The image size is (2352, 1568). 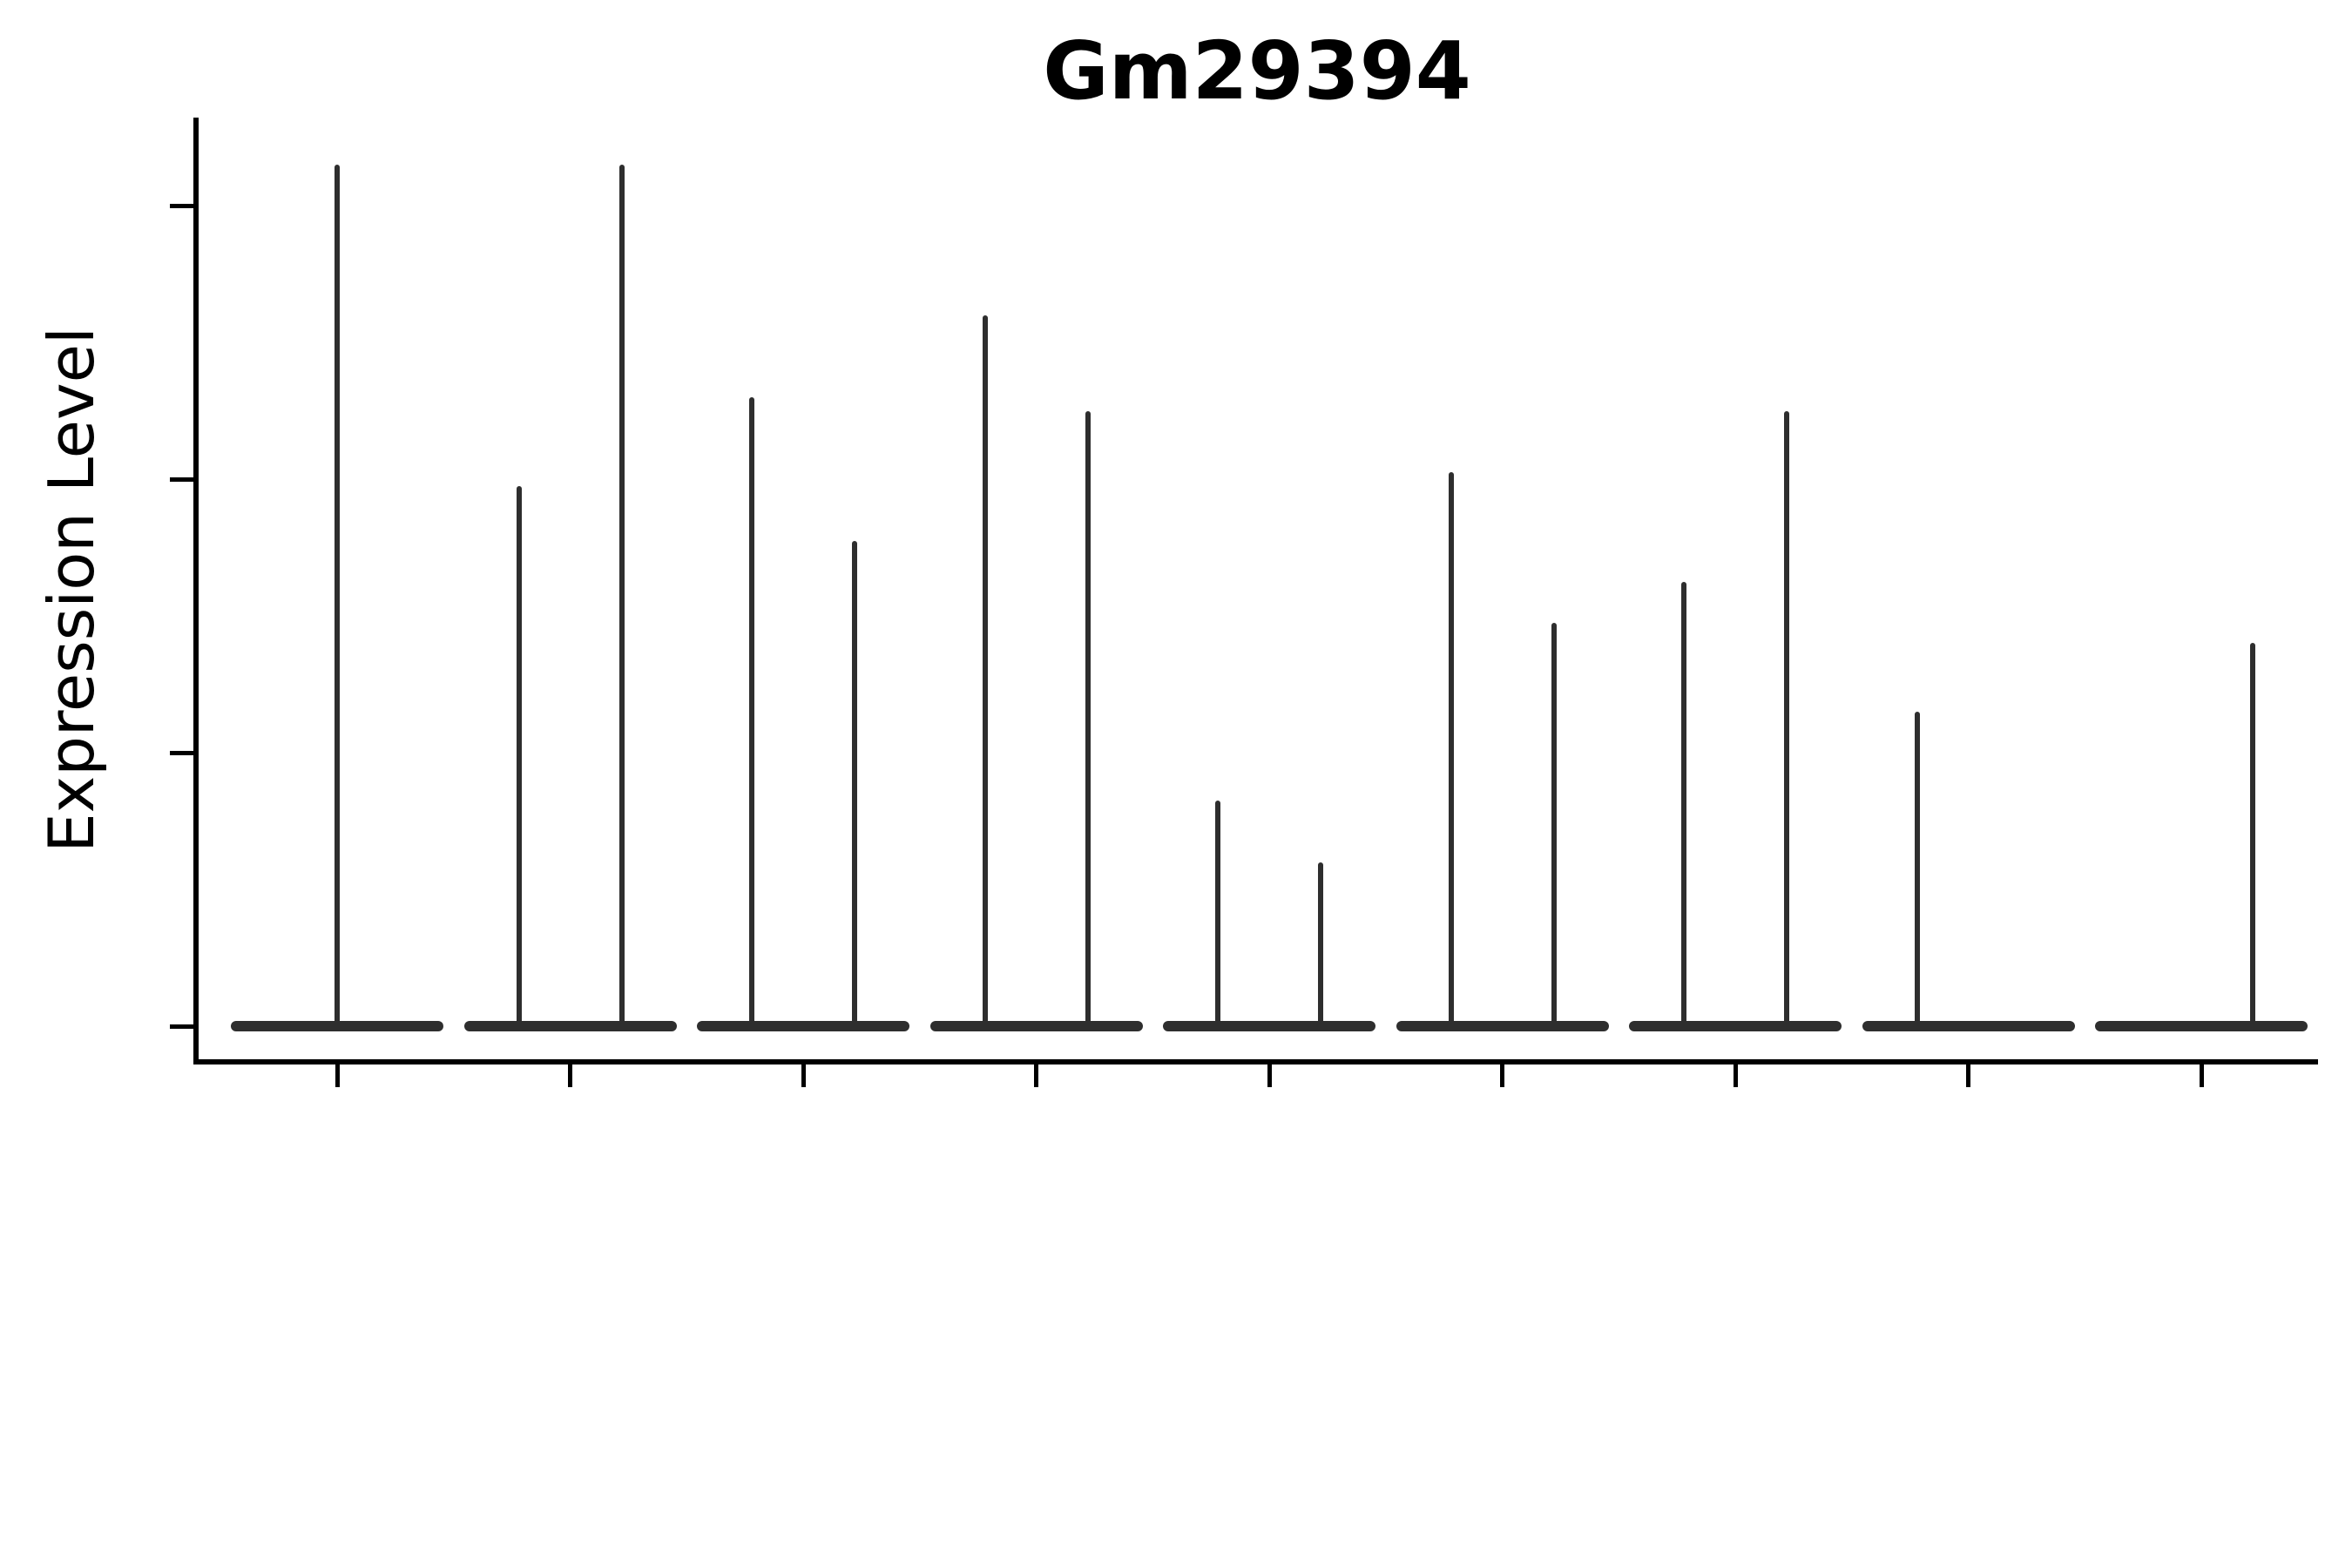 I want to click on x-axis-spine, so click(x=1255, y=1061).